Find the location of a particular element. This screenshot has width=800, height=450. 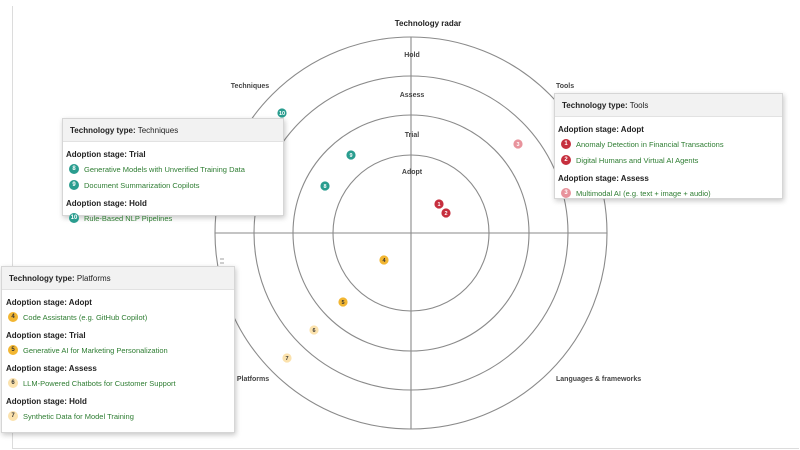

technology-item: 2 Digital Humans and Virtual AI Agents is located at coordinates (668, 160).